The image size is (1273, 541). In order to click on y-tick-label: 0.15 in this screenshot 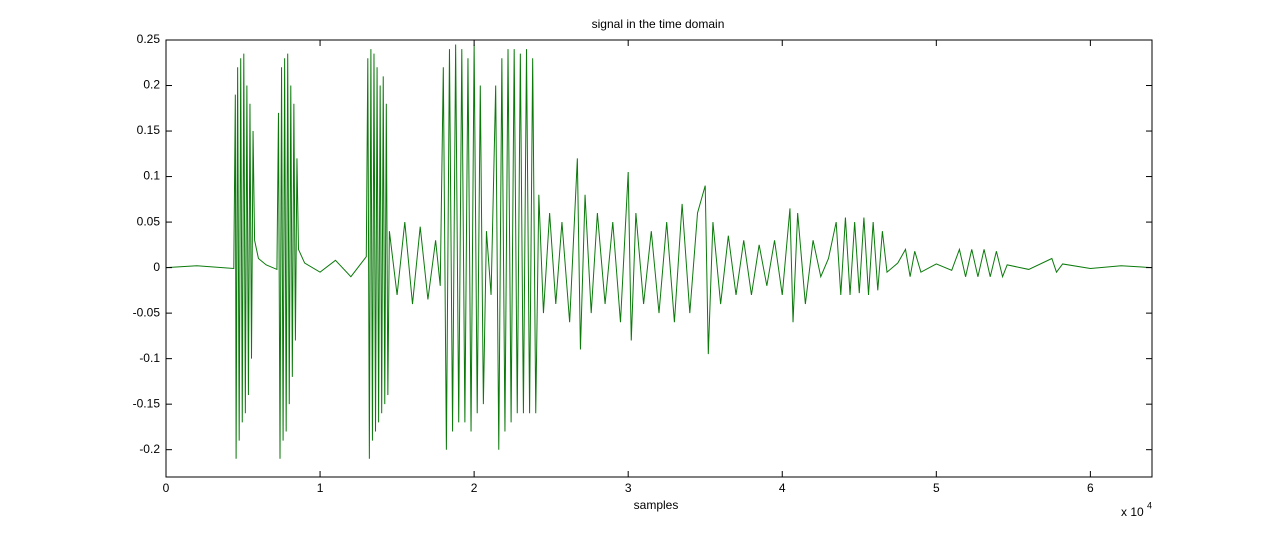, I will do `click(149, 130)`.